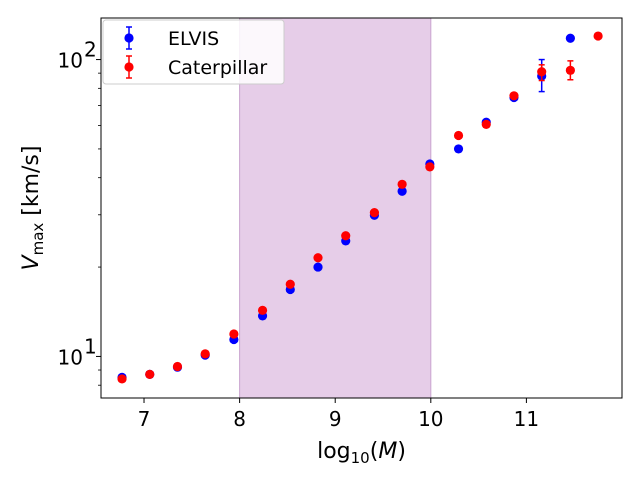  I want to click on legend-entry-elvis: ELVIS, so click(171, 38).